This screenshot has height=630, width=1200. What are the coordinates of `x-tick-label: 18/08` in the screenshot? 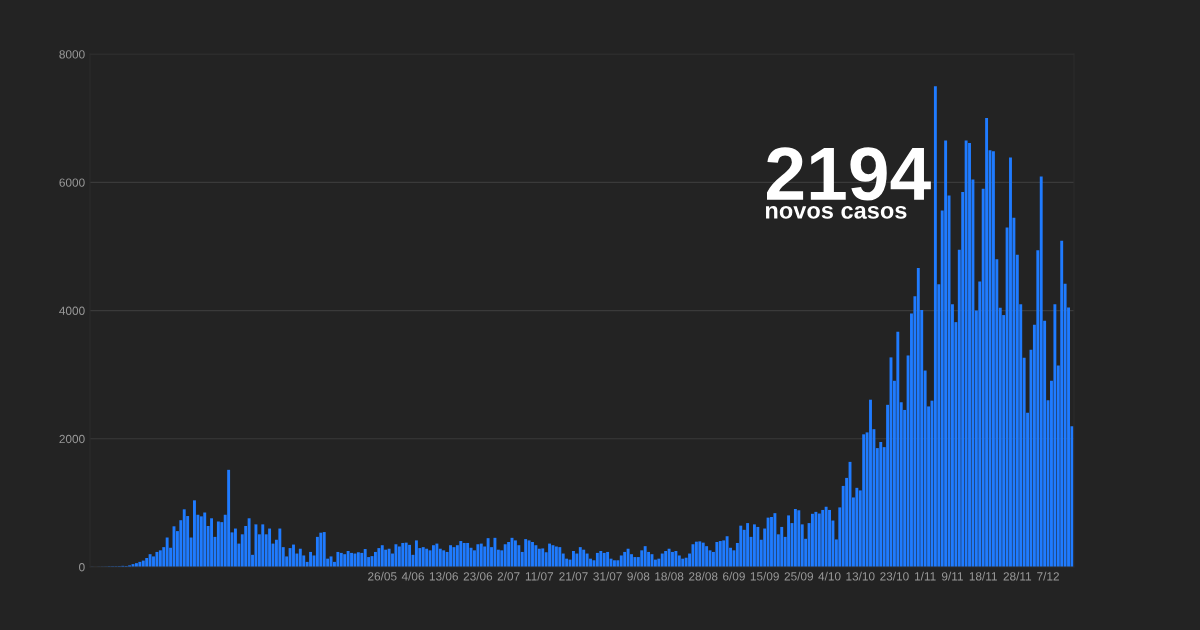 It's located at (669, 576).